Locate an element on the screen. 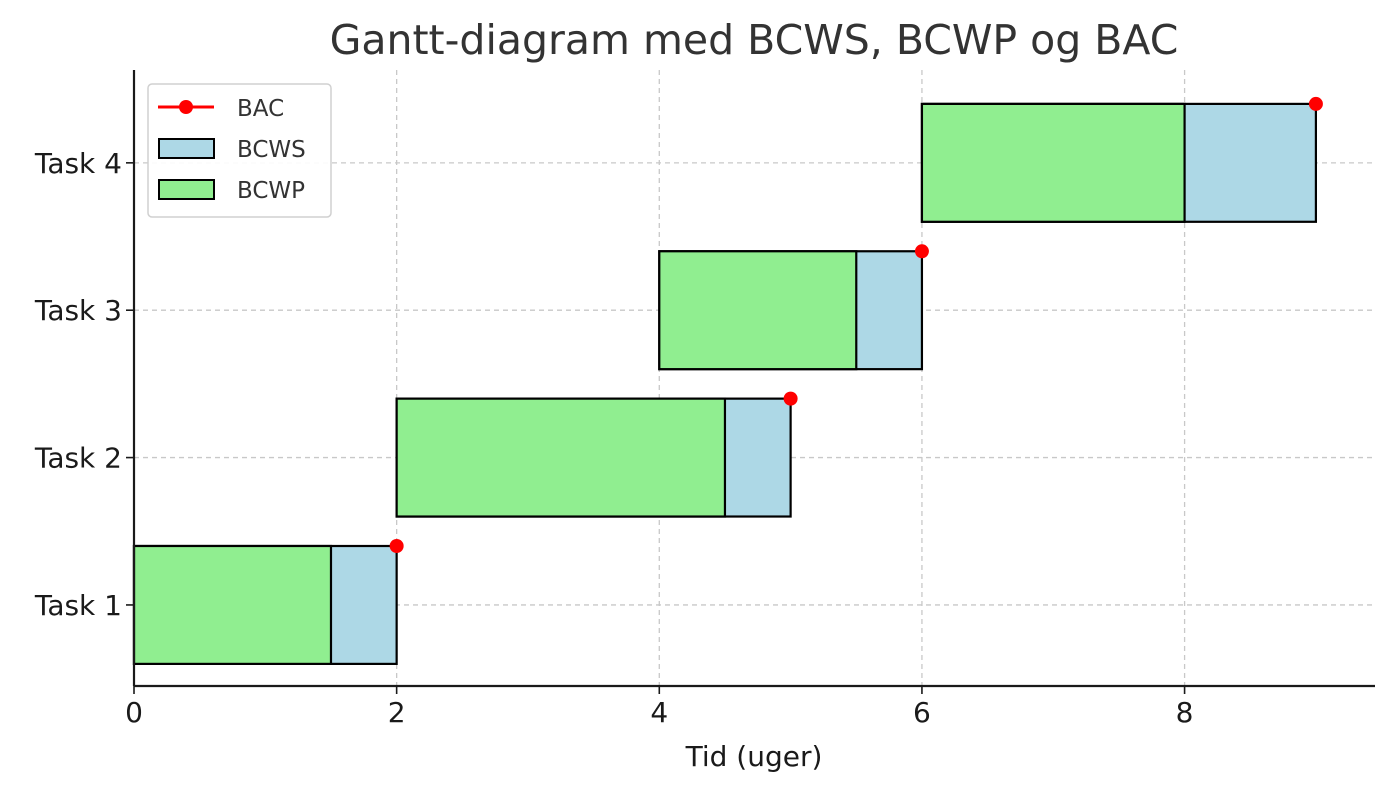 This screenshot has height=793, width=1393. legend-label-bac: BAC is located at coordinates (260, 109).